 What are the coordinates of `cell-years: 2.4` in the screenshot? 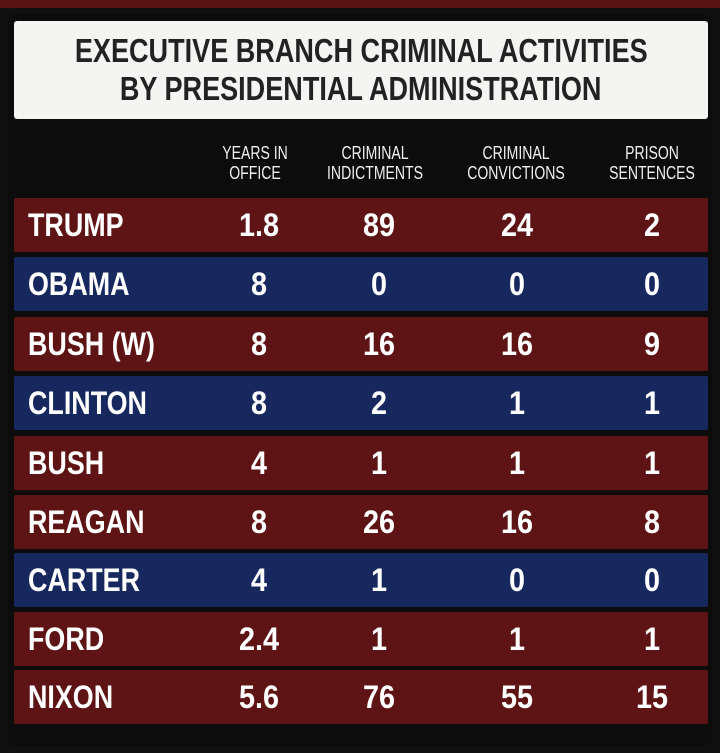 It's located at (259, 639).